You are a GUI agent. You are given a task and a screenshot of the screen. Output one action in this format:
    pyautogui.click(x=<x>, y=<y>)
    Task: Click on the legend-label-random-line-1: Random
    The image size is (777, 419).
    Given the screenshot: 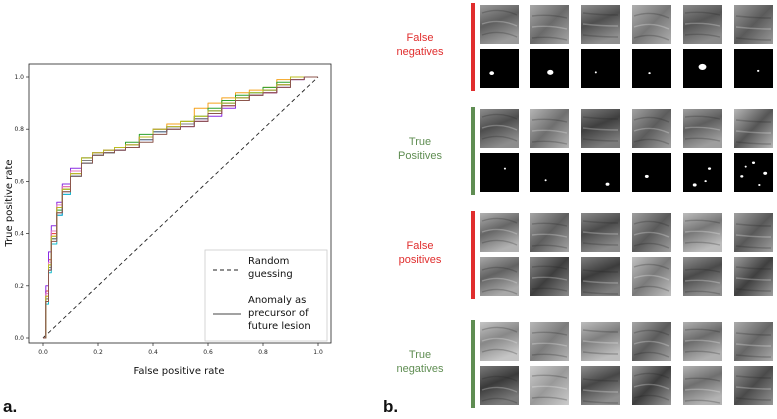 What is the action you would take?
    pyautogui.click(x=268, y=261)
    